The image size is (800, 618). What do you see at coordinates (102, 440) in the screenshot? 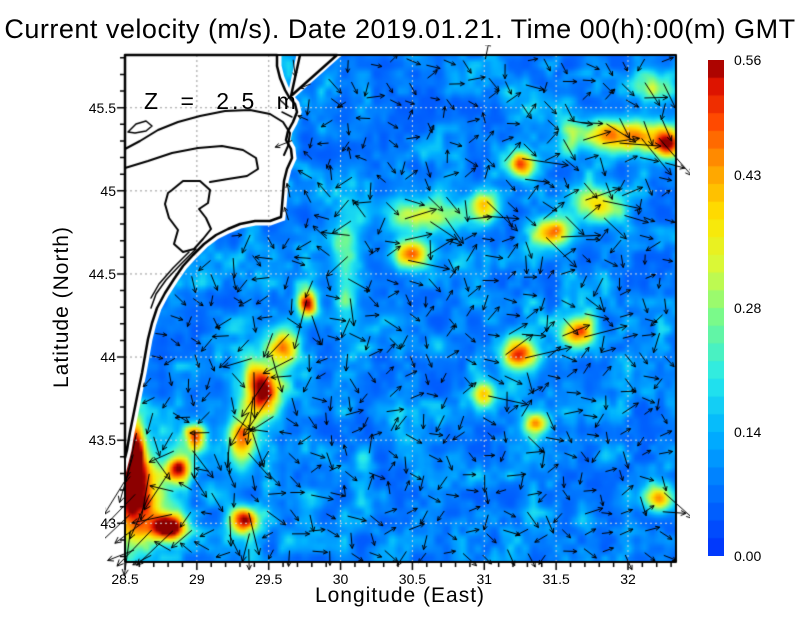
I see `y-tick-label: 43.5` at bounding box center [102, 440].